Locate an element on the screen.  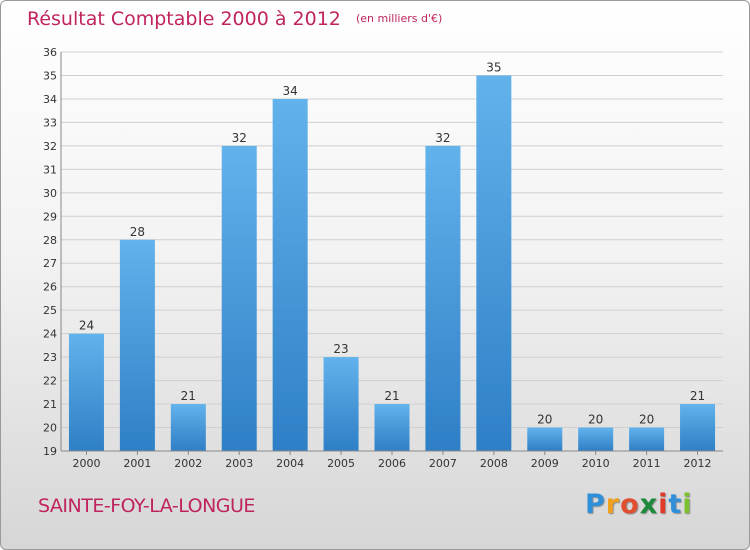
logo-letter: r is located at coordinates (613, 504).